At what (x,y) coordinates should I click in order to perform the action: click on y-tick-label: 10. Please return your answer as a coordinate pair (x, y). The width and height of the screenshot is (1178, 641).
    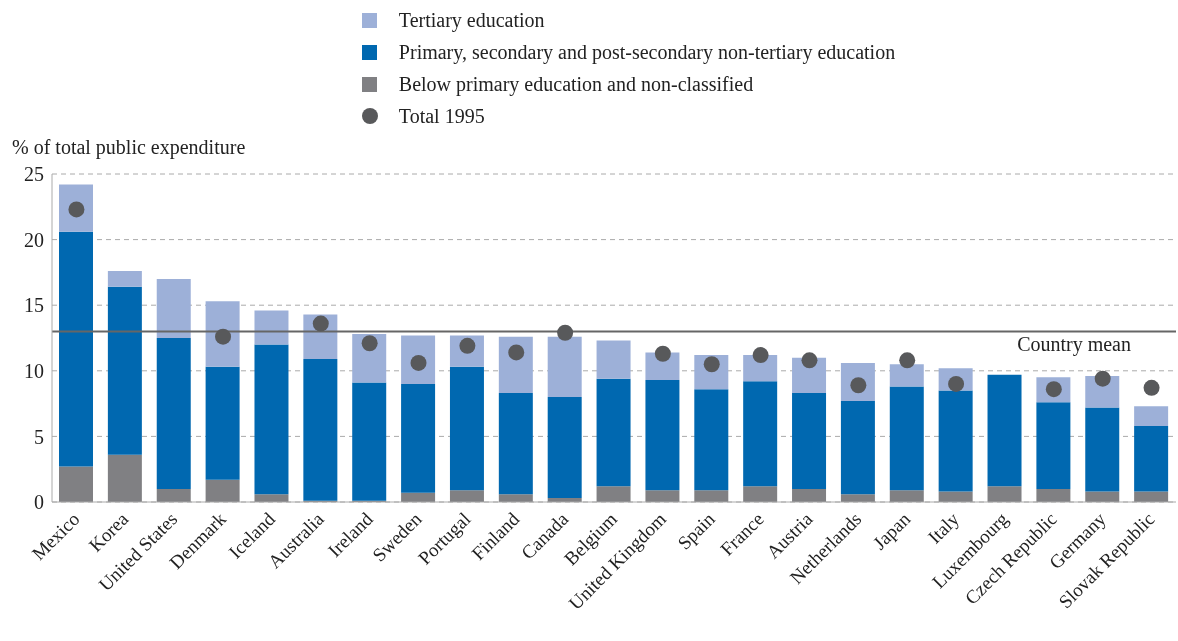
    Looking at the image, I should click on (34, 370).